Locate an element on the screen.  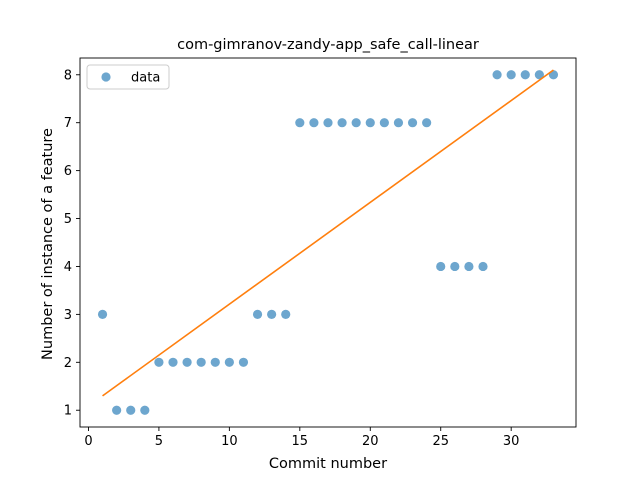
chart-title: com-gimranov-zandy-app_safe_call-linear is located at coordinates (328, 45).